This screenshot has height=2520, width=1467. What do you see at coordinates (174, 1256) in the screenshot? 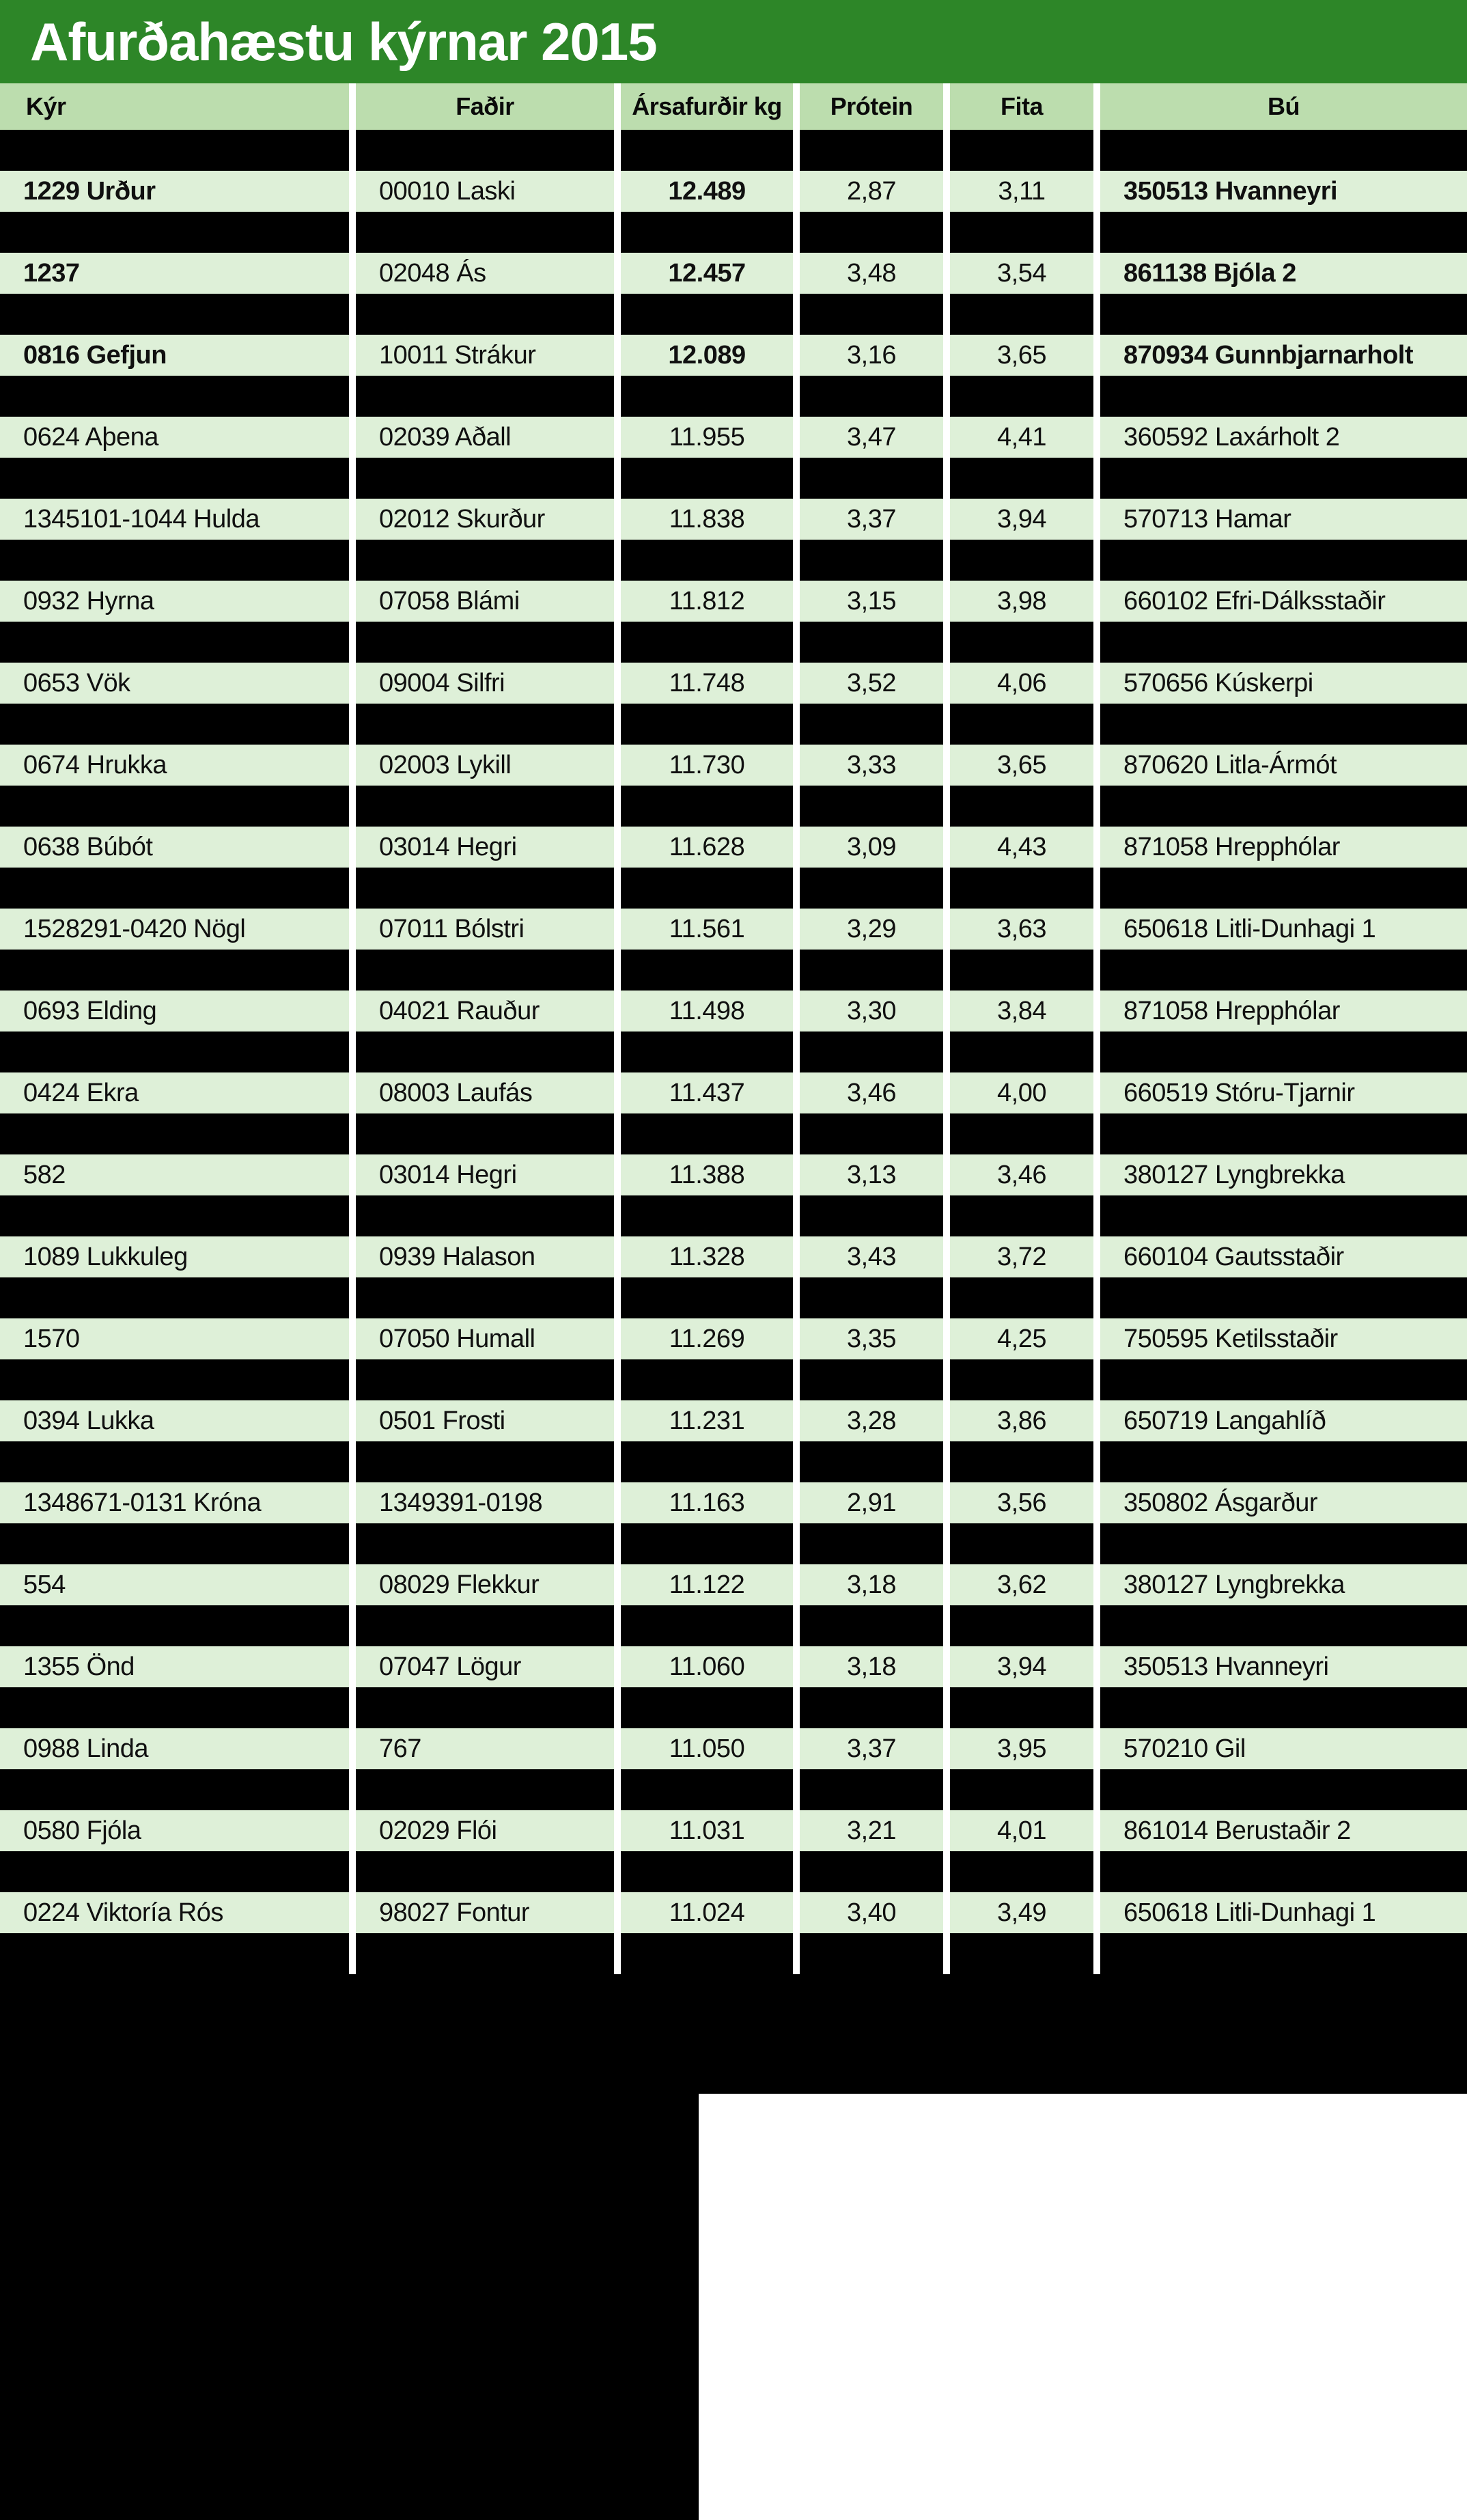
I see `cell-kyr: 1089 Lukkuleg` at bounding box center [174, 1256].